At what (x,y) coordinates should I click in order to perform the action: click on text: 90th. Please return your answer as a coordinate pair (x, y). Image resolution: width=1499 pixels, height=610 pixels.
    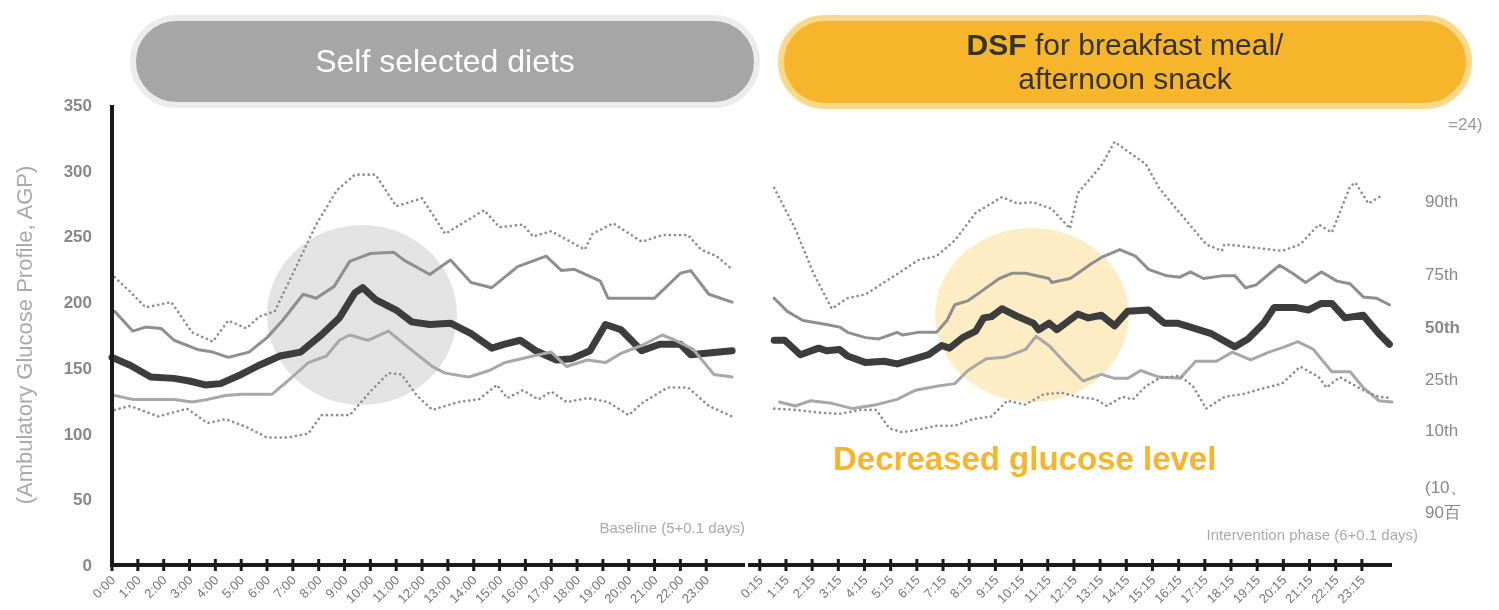
    Looking at the image, I should click on (1442, 201).